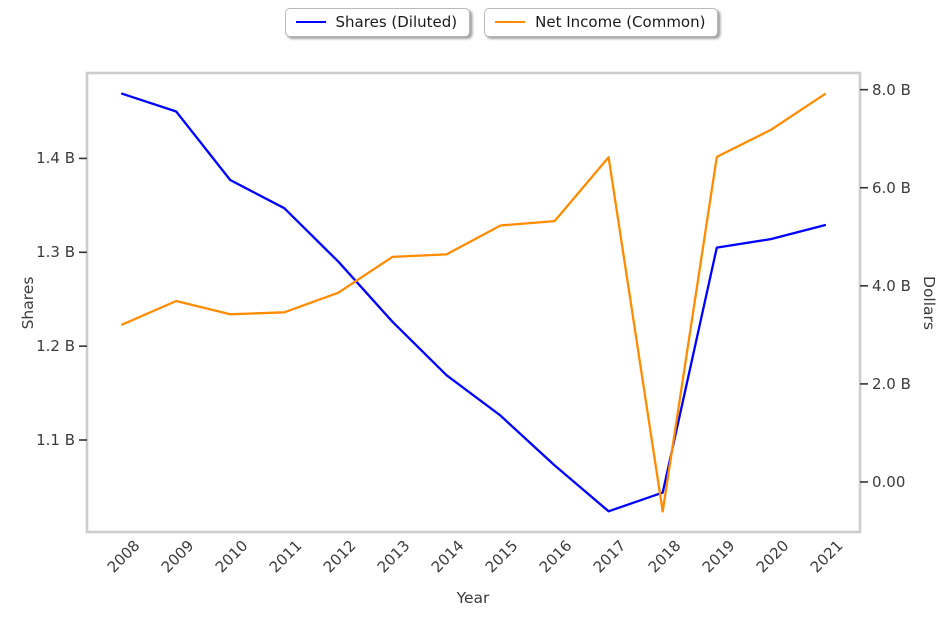 The height and width of the screenshot is (618, 947). Describe the element at coordinates (891, 89) in the screenshot. I see `right-tick-label: 8.0 B` at that location.